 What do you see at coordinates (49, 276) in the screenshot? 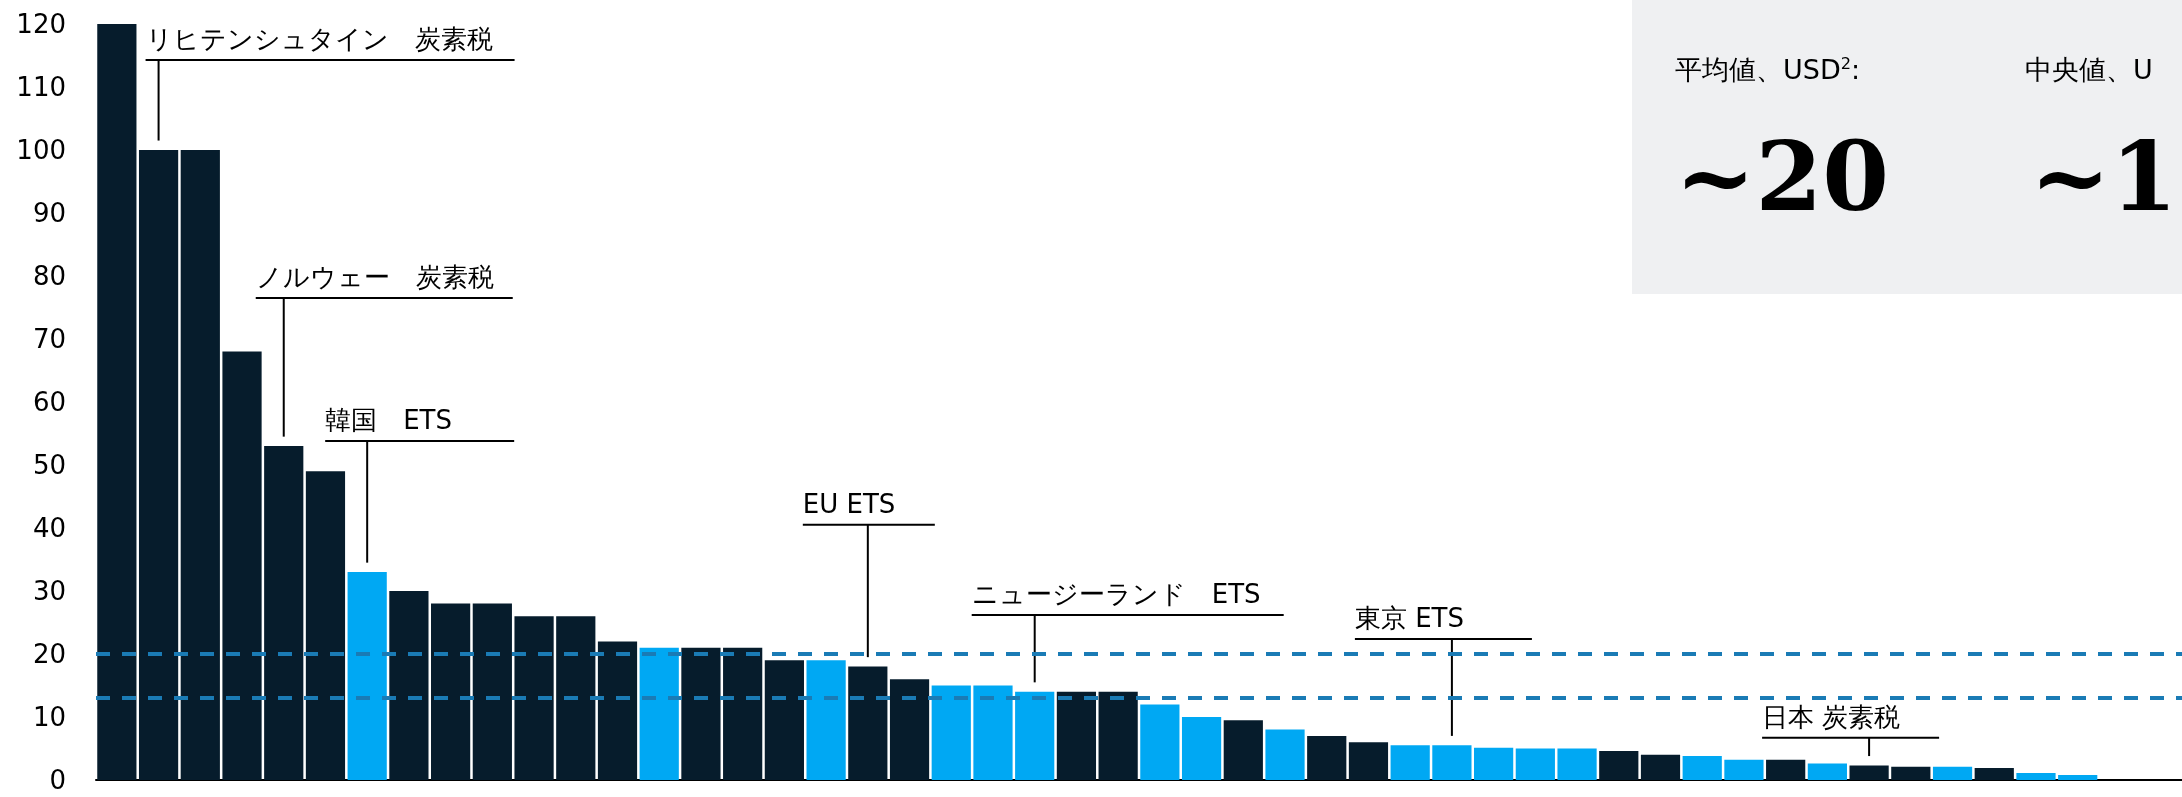
I see `y-tick-label: 80` at bounding box center [49, 276].